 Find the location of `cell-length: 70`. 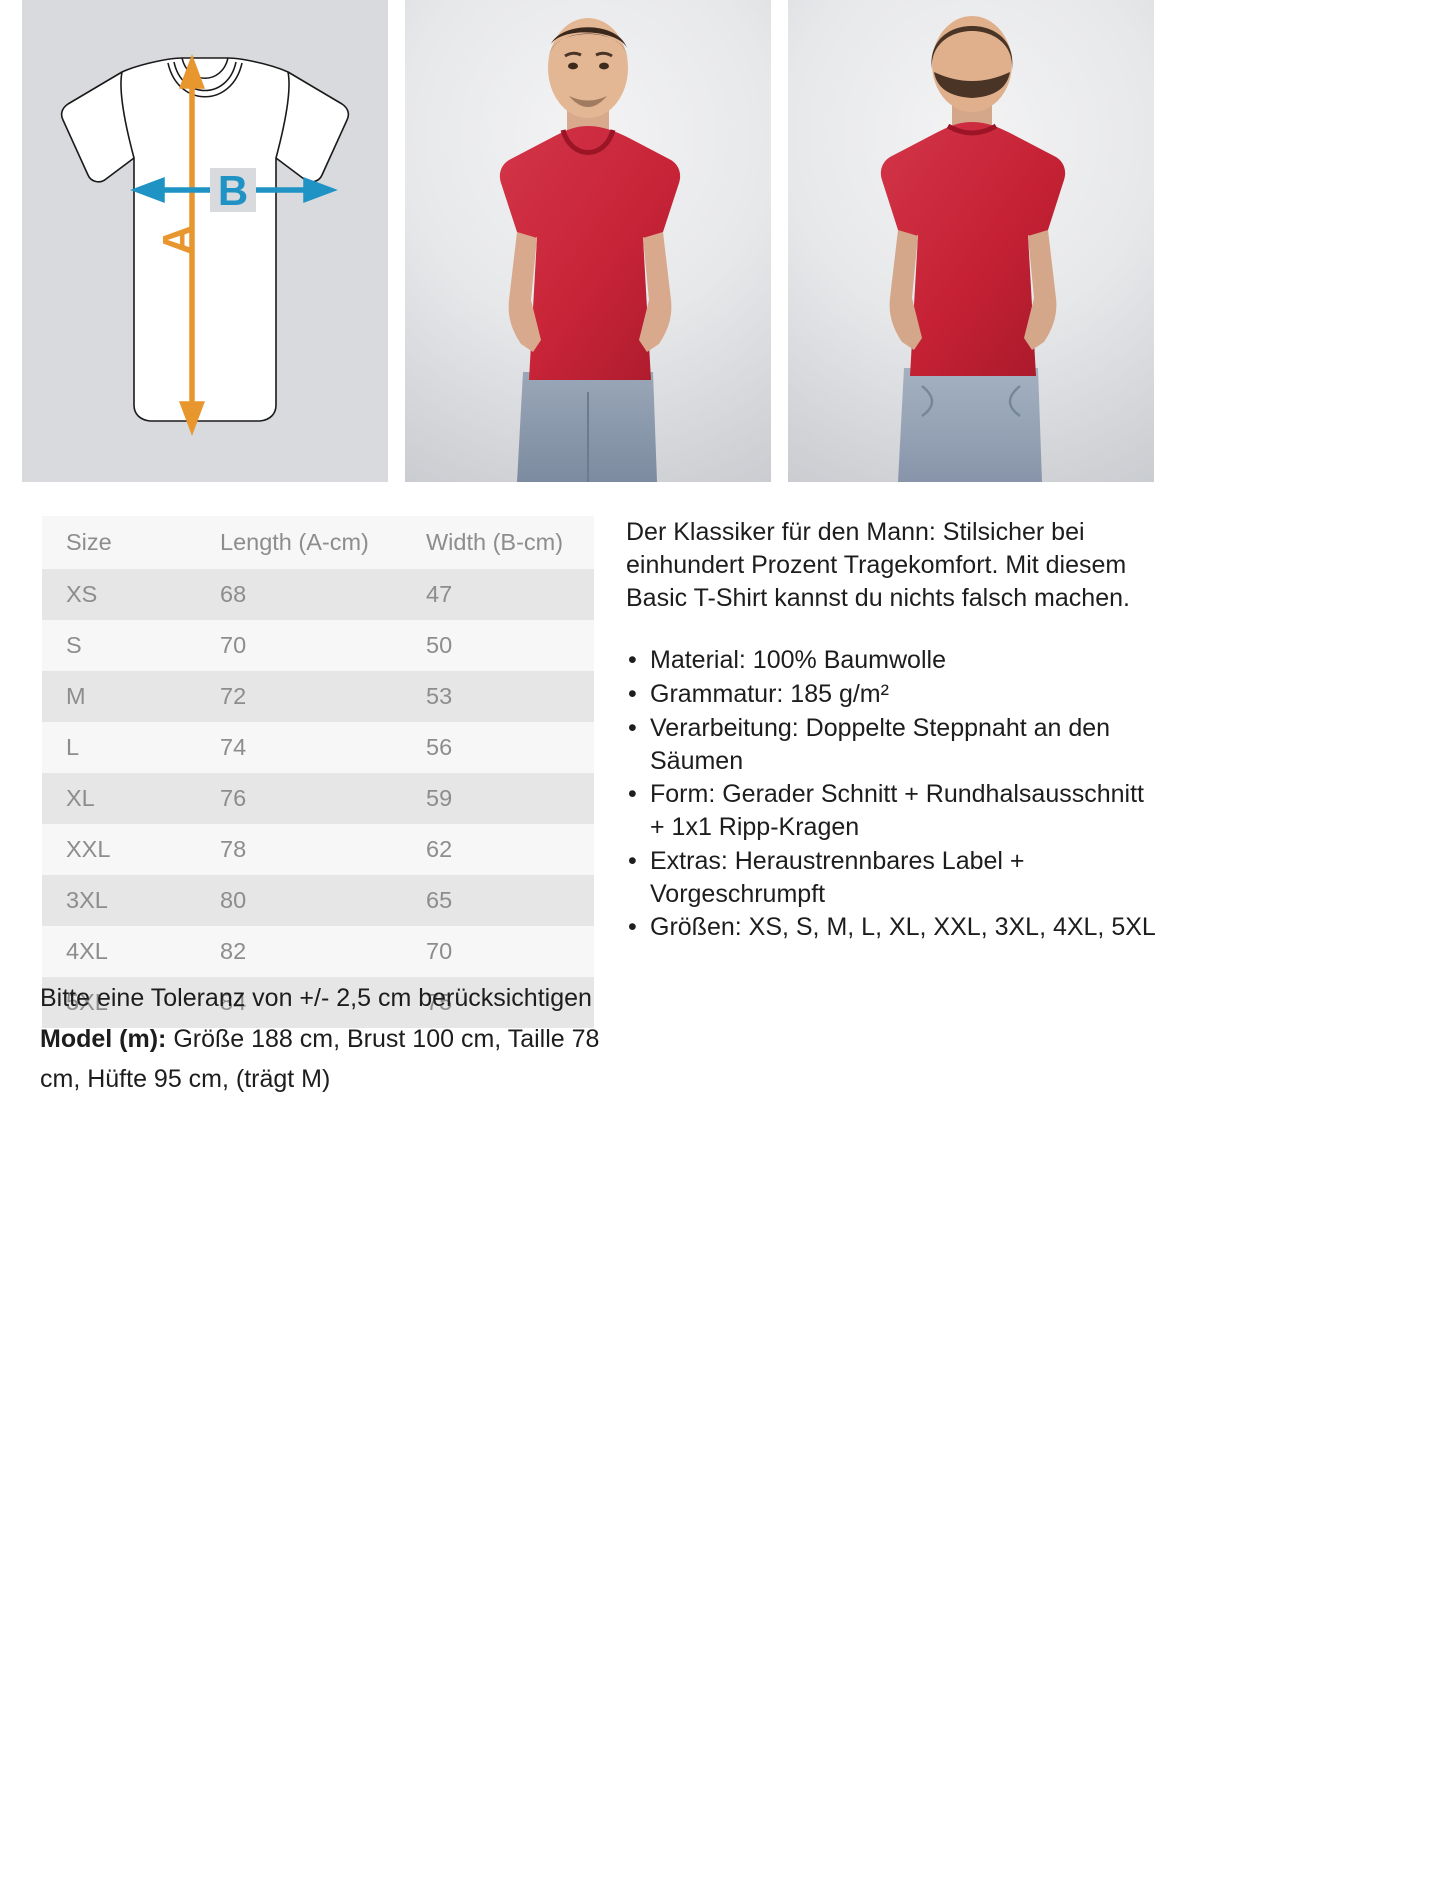

cell-length: 70 is located at coordinates (317, 645).